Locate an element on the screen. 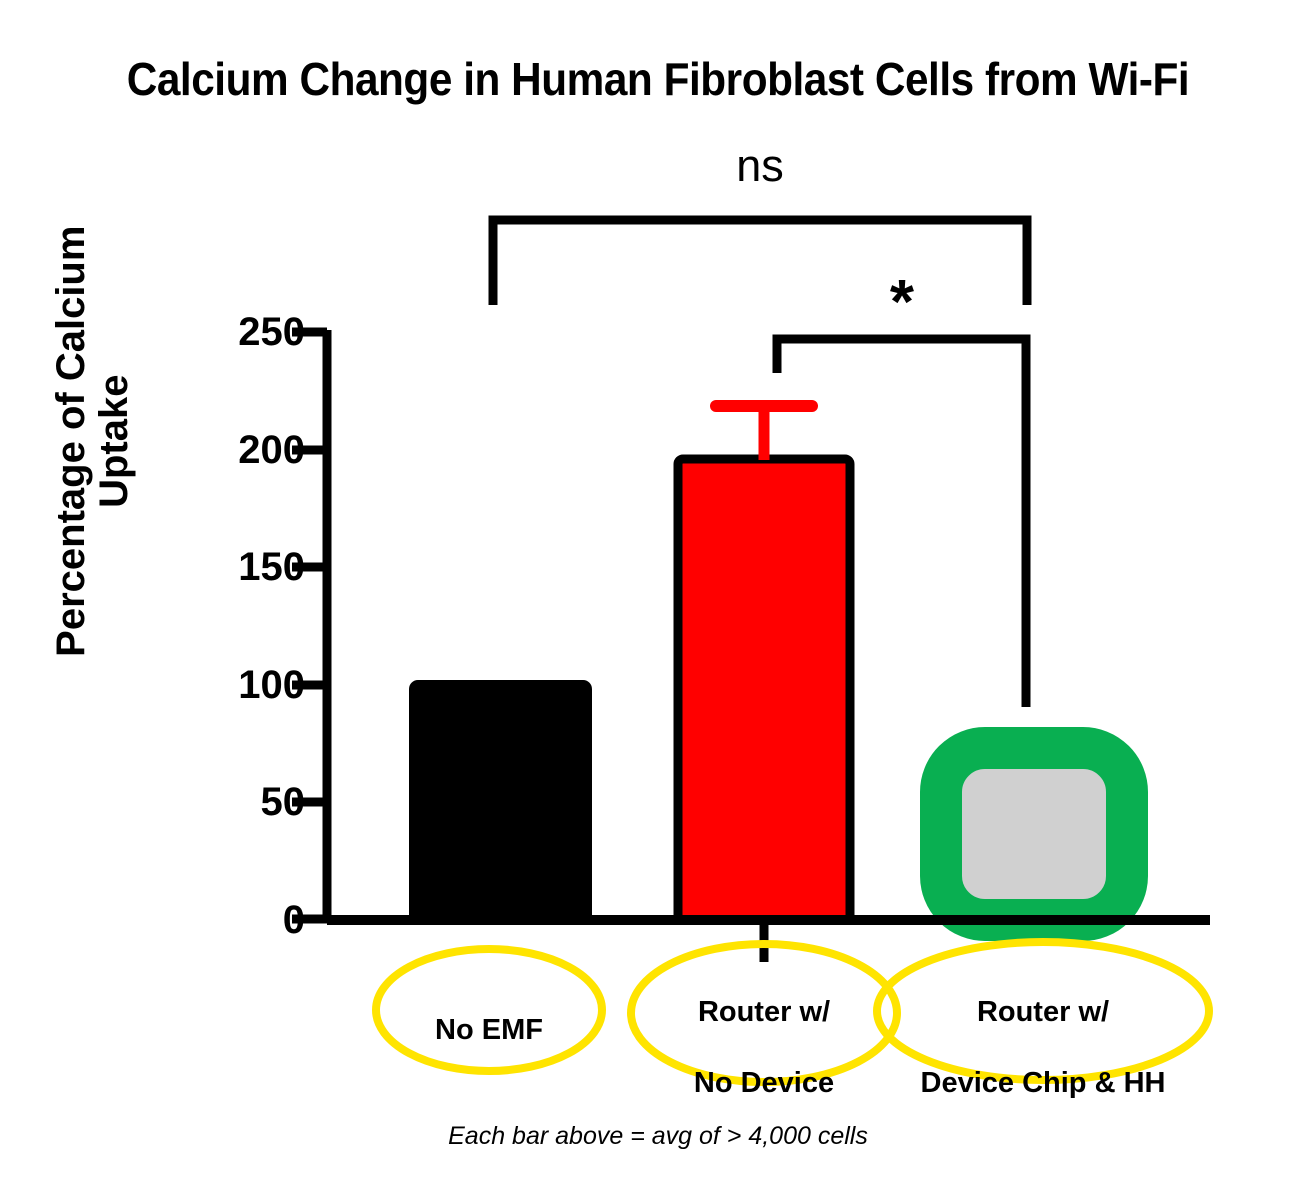 This screenshot has height=1197, width=1316. bar-router-no-device is located at coordinates (764, 662).